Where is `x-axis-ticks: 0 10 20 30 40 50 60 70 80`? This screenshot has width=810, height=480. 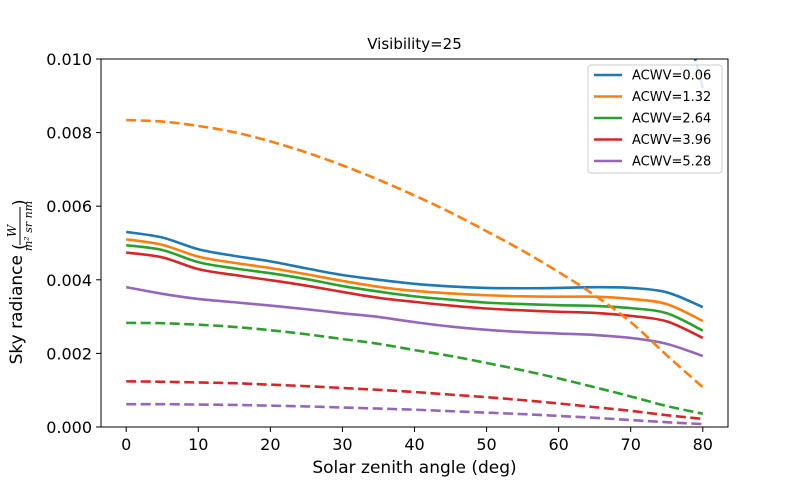
x-axis-ticks: 0 10 20 30 40 50 60 70 80 is located at coordinates (417, 440).